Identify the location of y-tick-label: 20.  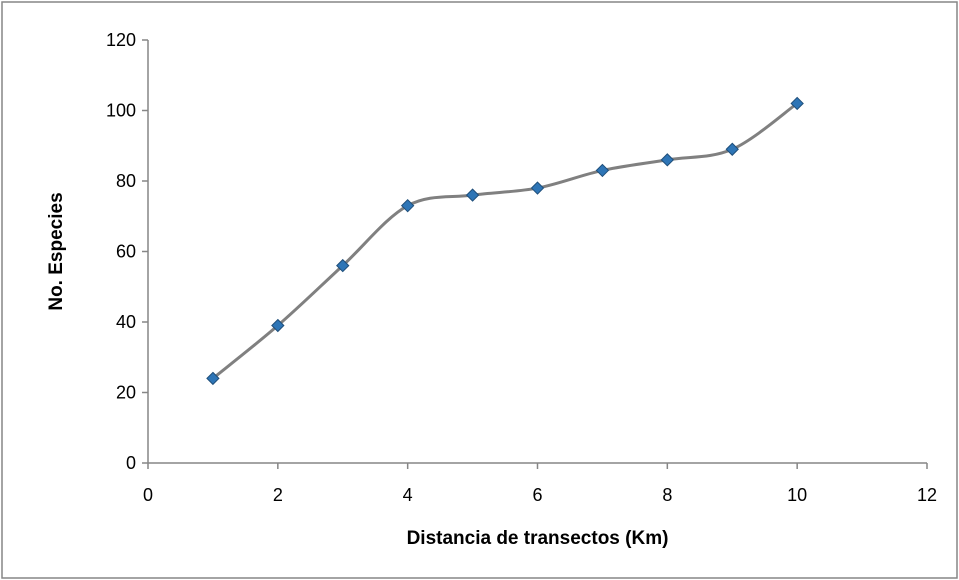
(126, 393).